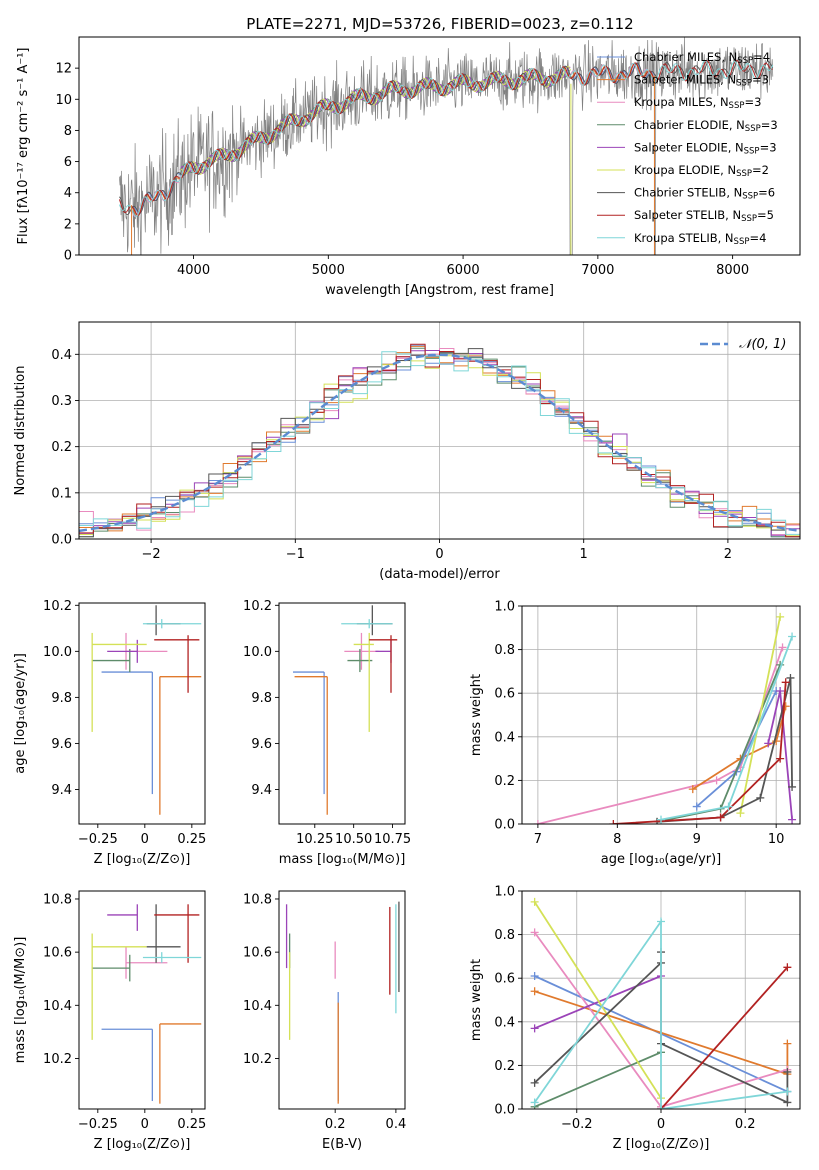 The image size is (819, 1170). I want to click on marker-chabrier_miles, so click(534, 976).